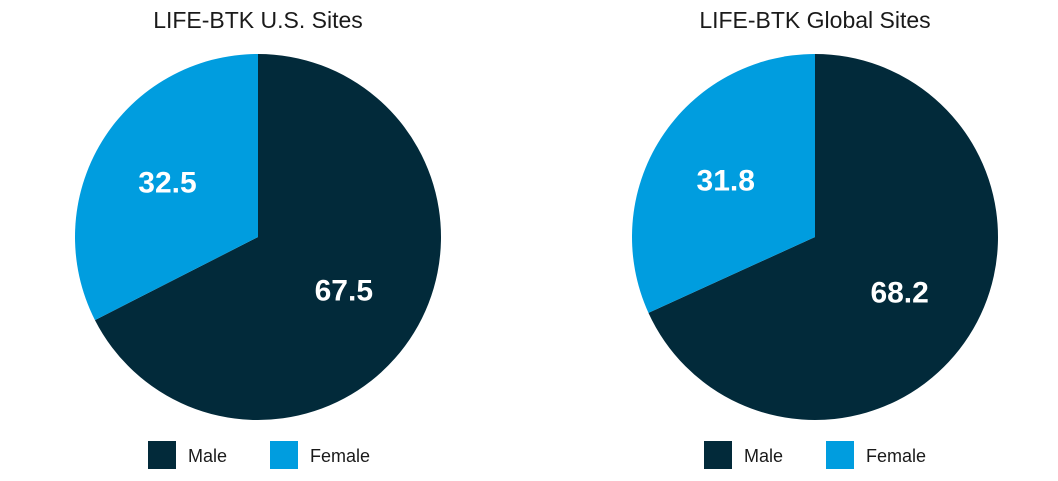 This screenshot has width=1058, height=481. Describe the element at coordinates (258, 20) in the screenshot. I see `chart-title: LIFE-BTK U.S. Sites` at that location.